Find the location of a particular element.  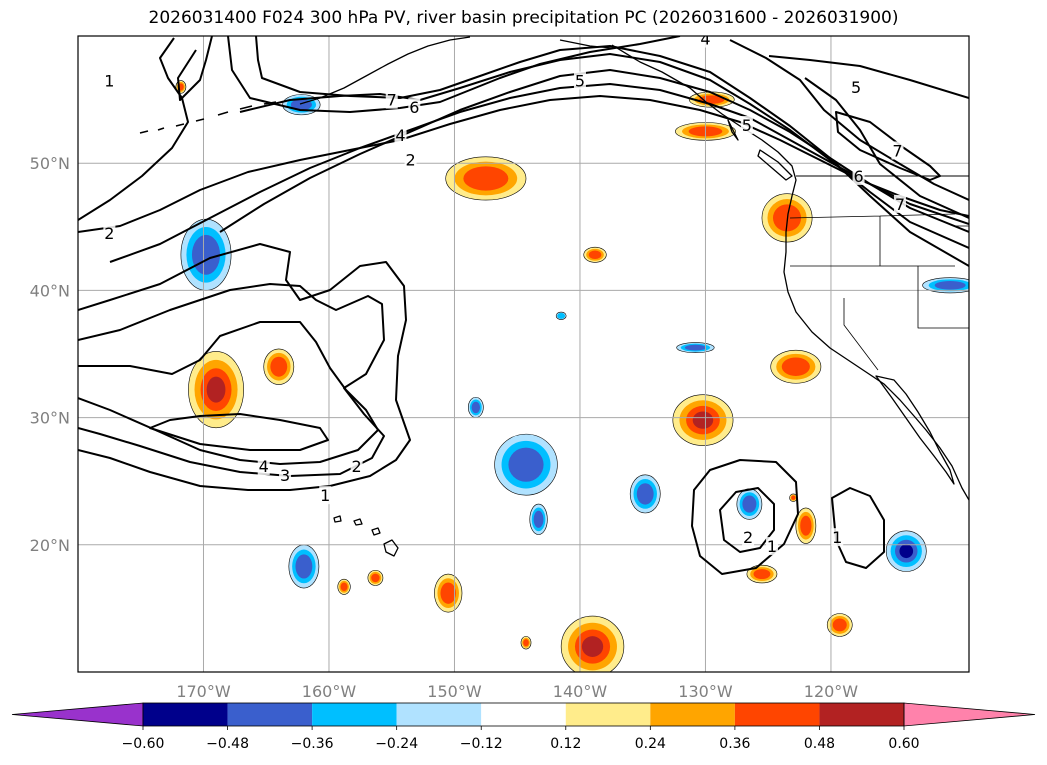

hawaii-big-island is located at coordinates (391, 548).